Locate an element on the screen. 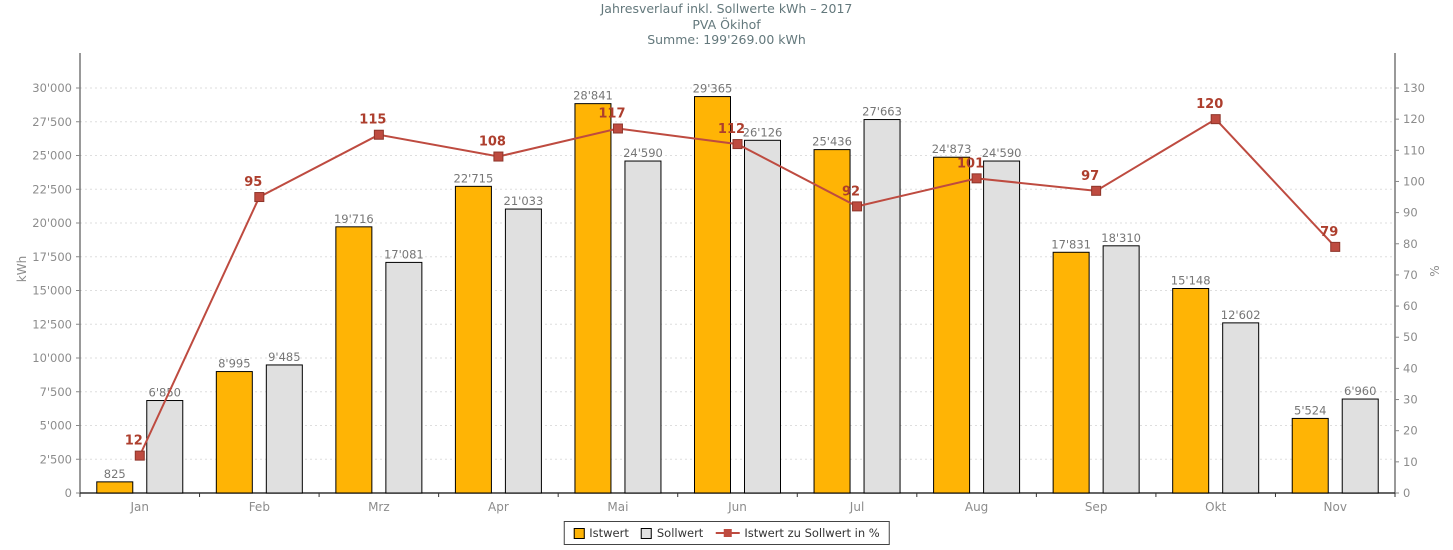 The width and height of the screenshot is (1453, 550). percent-value-label: 95 is located at coordinates (253, 182).